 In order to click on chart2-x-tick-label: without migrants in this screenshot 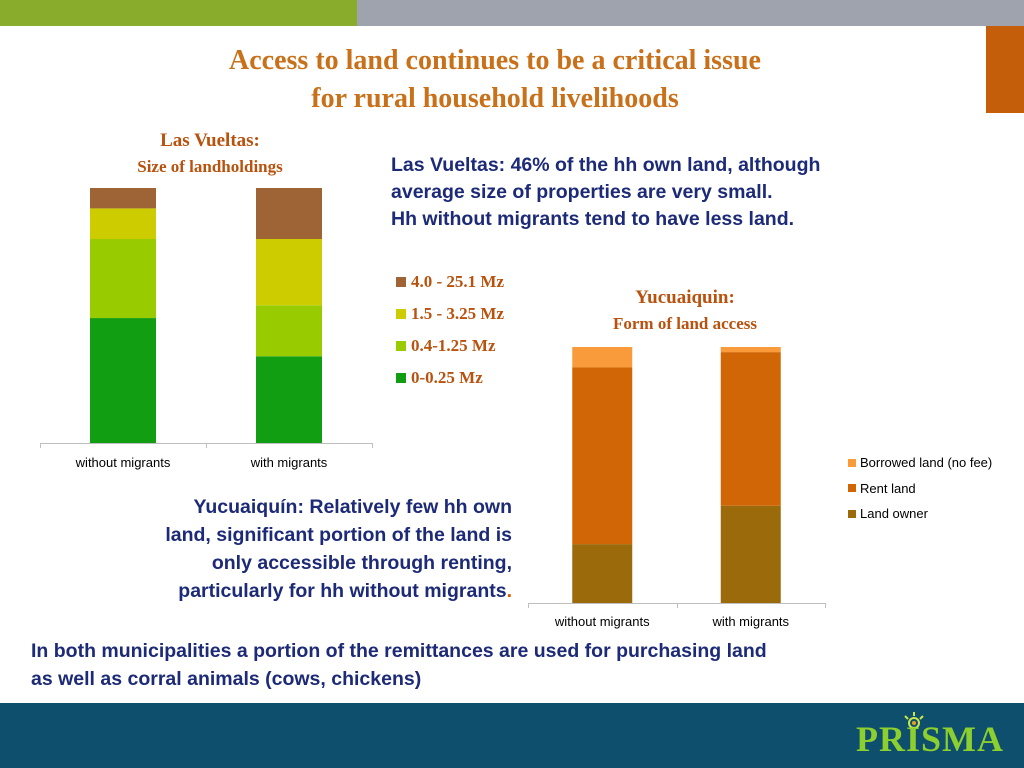, I will do `click(602, 621)`.